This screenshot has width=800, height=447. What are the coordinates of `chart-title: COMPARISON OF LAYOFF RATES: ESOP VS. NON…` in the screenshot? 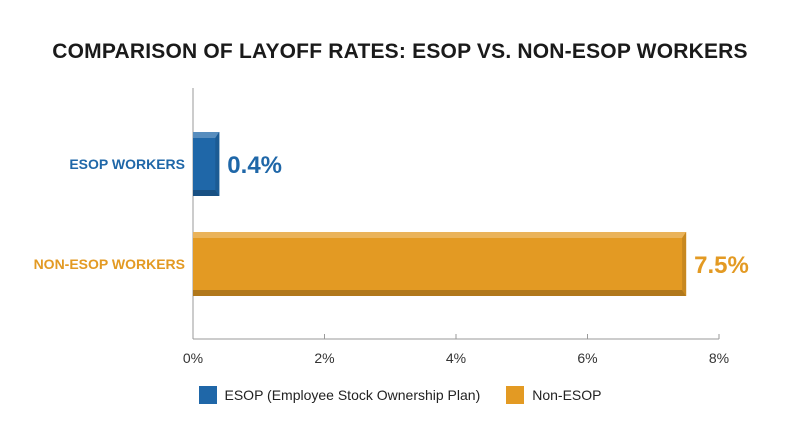 It's located at (400, 51).